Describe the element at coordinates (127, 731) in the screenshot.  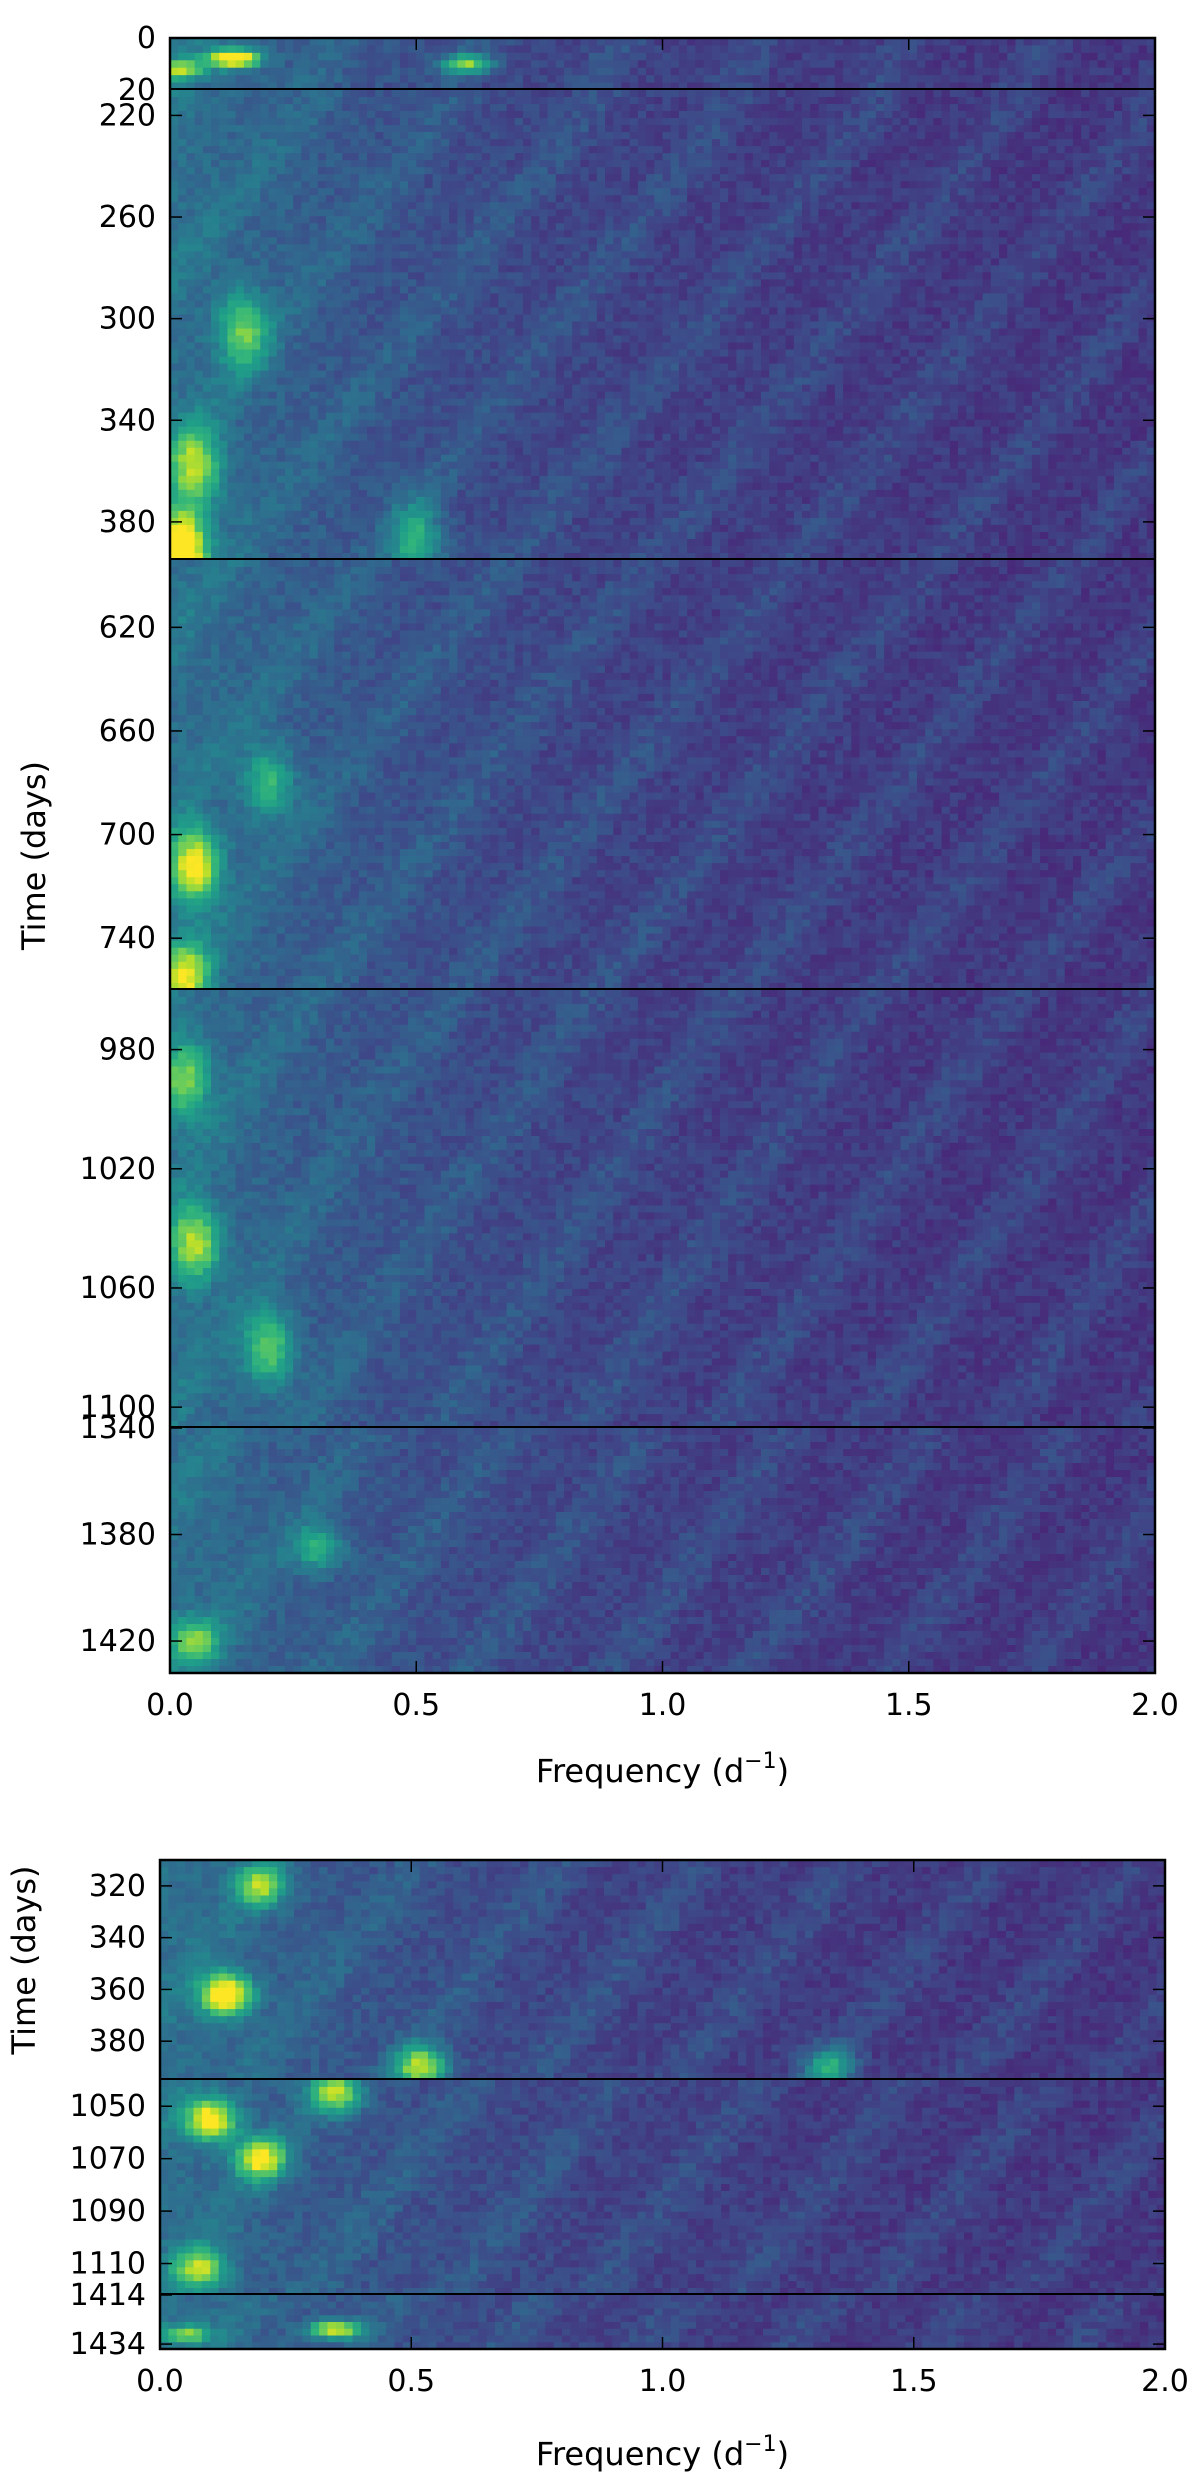
I see `y-tick-label: 660` at that location.